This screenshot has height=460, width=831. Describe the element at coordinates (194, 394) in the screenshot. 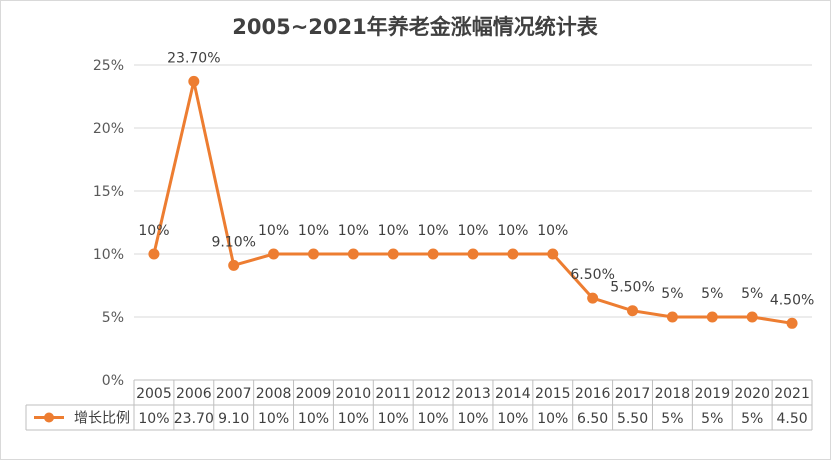

I see `x-category-label: 2006` at that location.